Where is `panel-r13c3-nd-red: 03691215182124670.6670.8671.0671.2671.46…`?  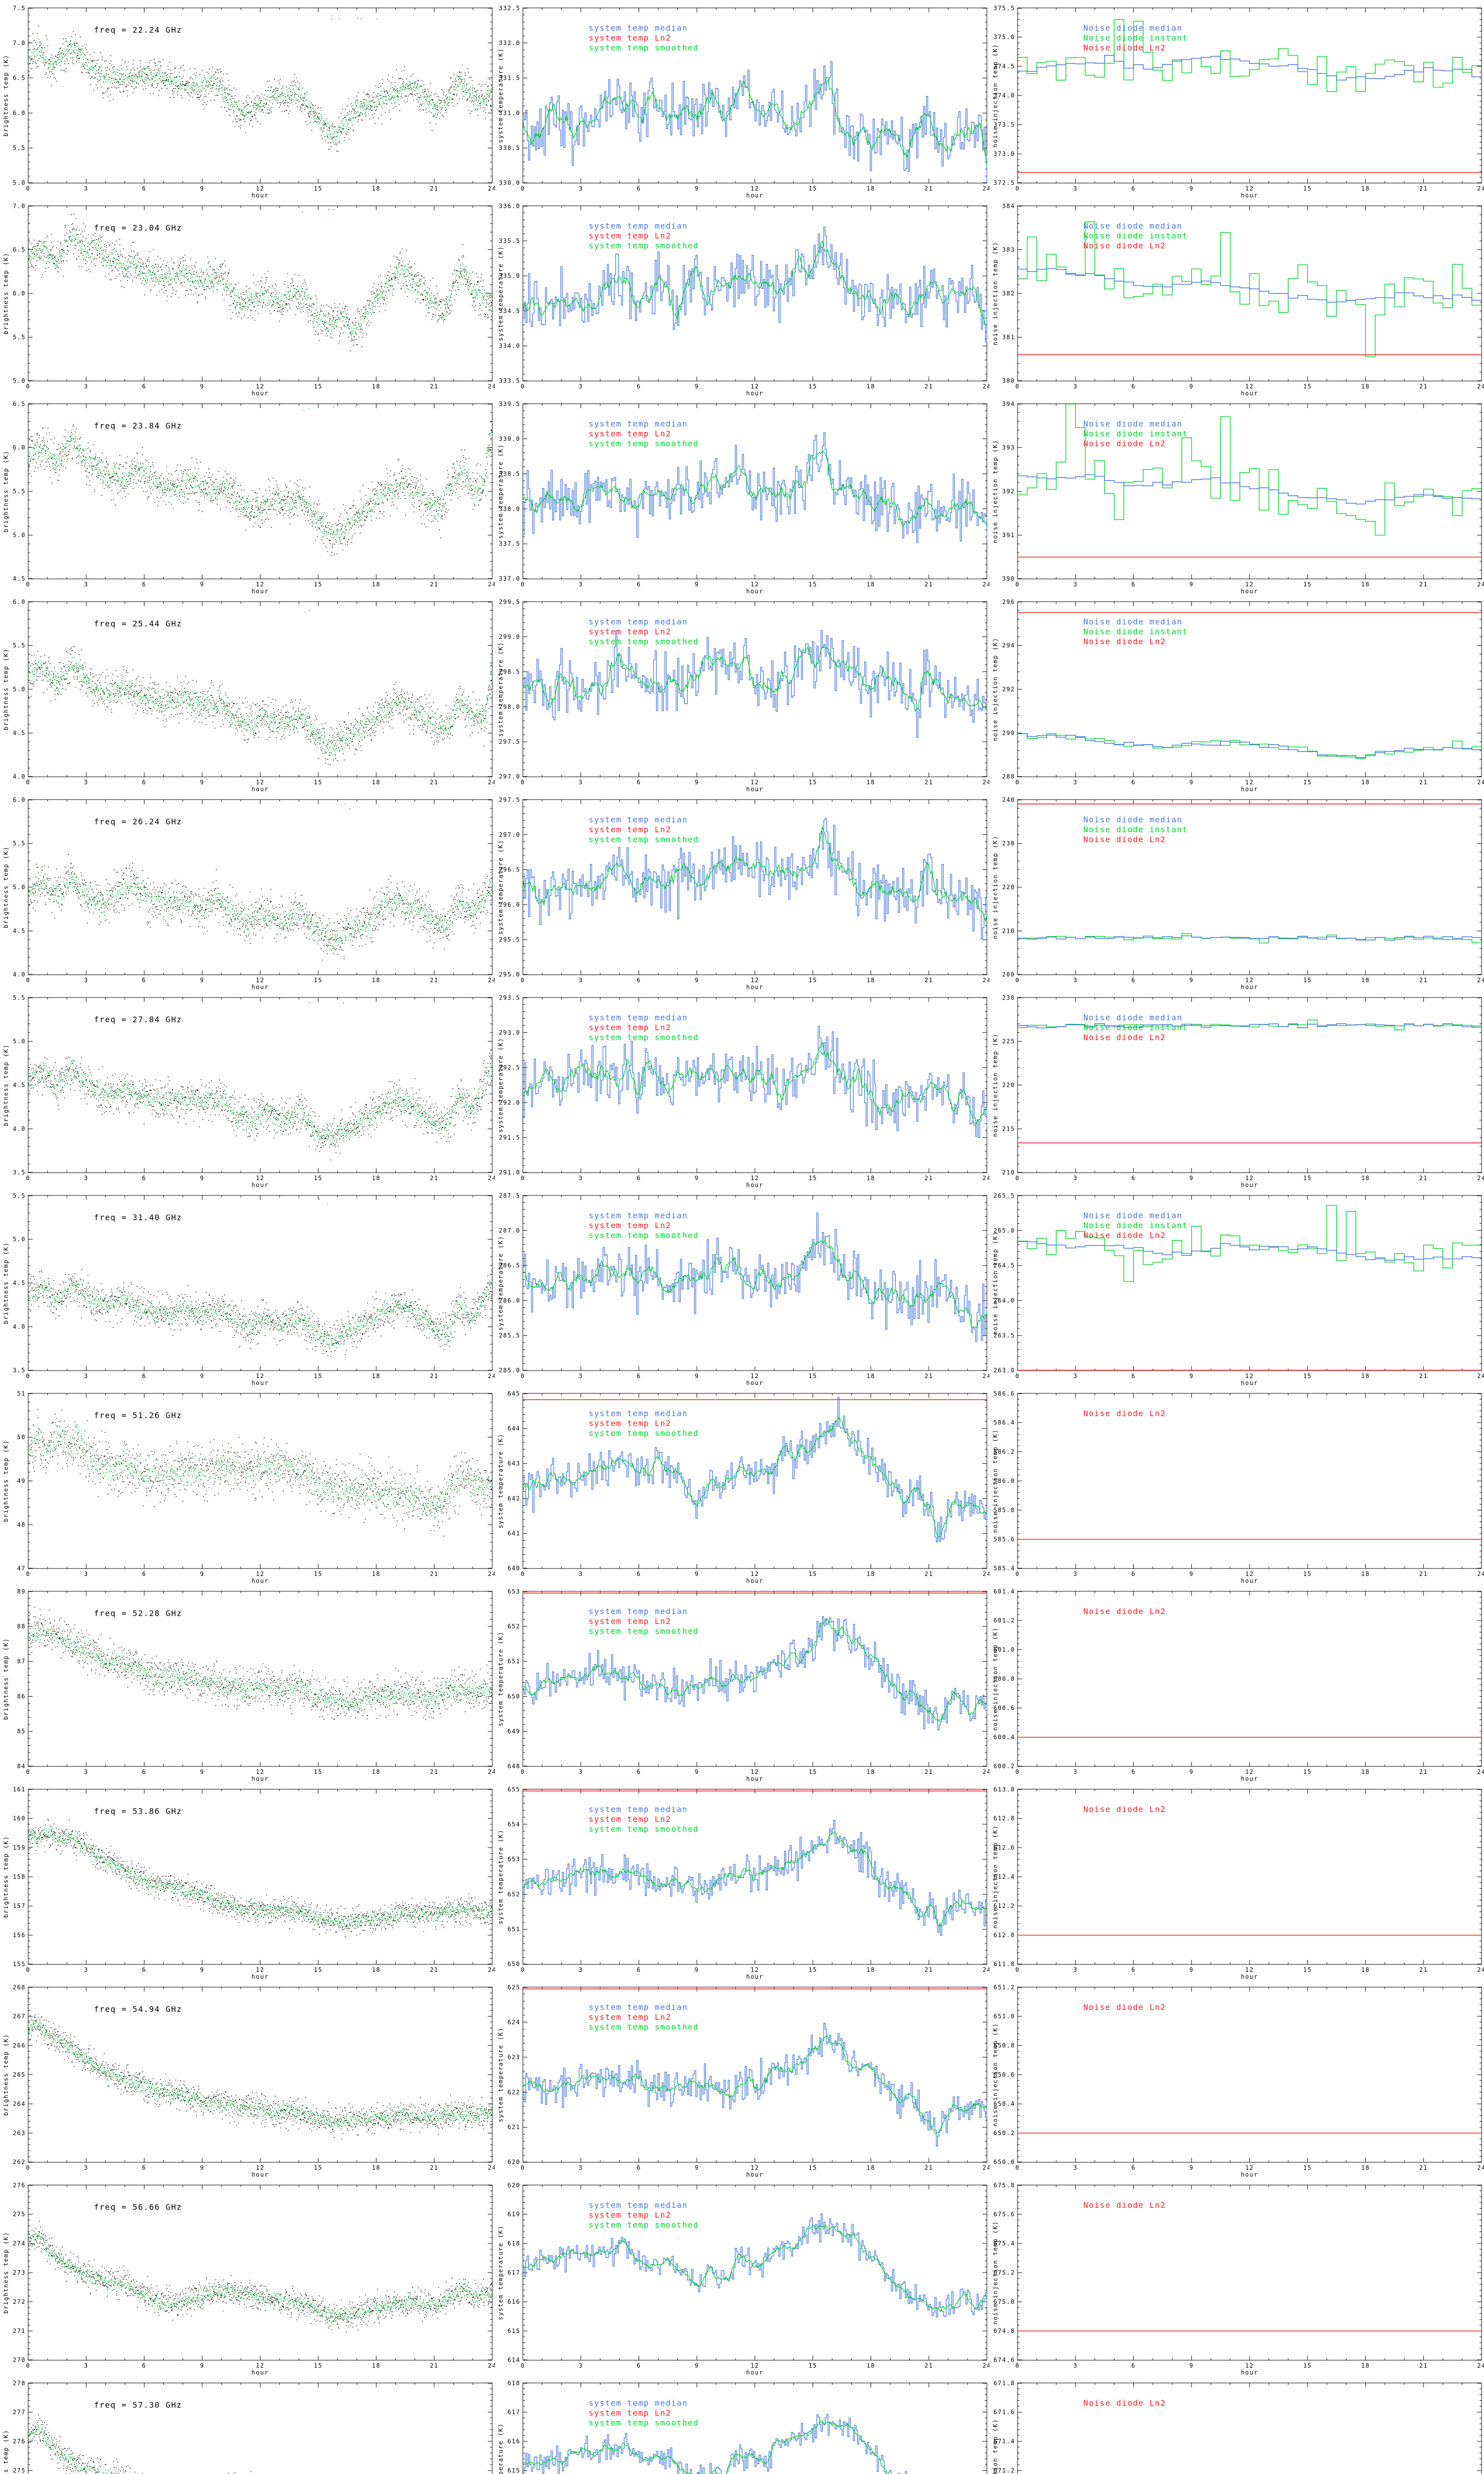 panel-r13c3-nd-red: 03691215182124670.6670.8671.0671.2671.46… is located at coordinates (1236, 2424).